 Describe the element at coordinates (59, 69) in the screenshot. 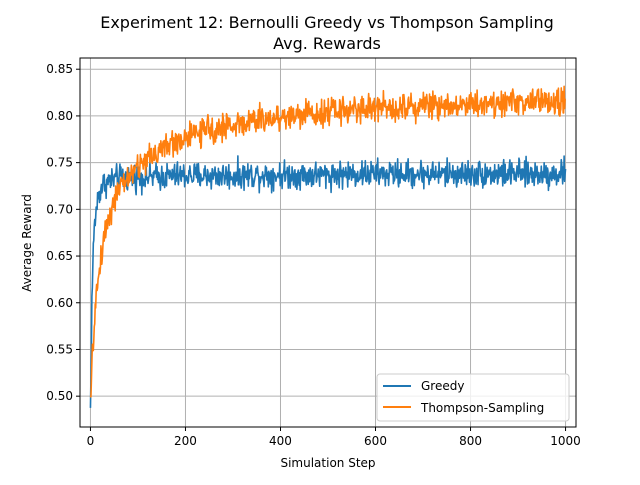

I see `y-tick-label: 0.85` at that location.